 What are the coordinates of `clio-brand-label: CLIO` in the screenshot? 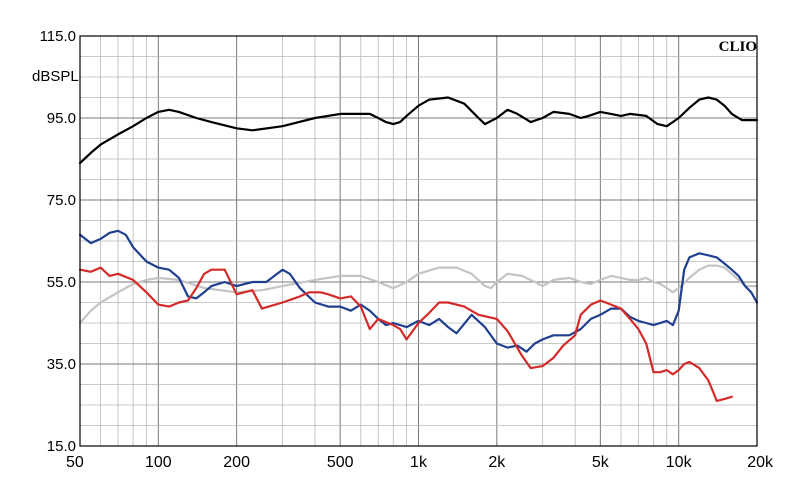 It's located at (738, 47).